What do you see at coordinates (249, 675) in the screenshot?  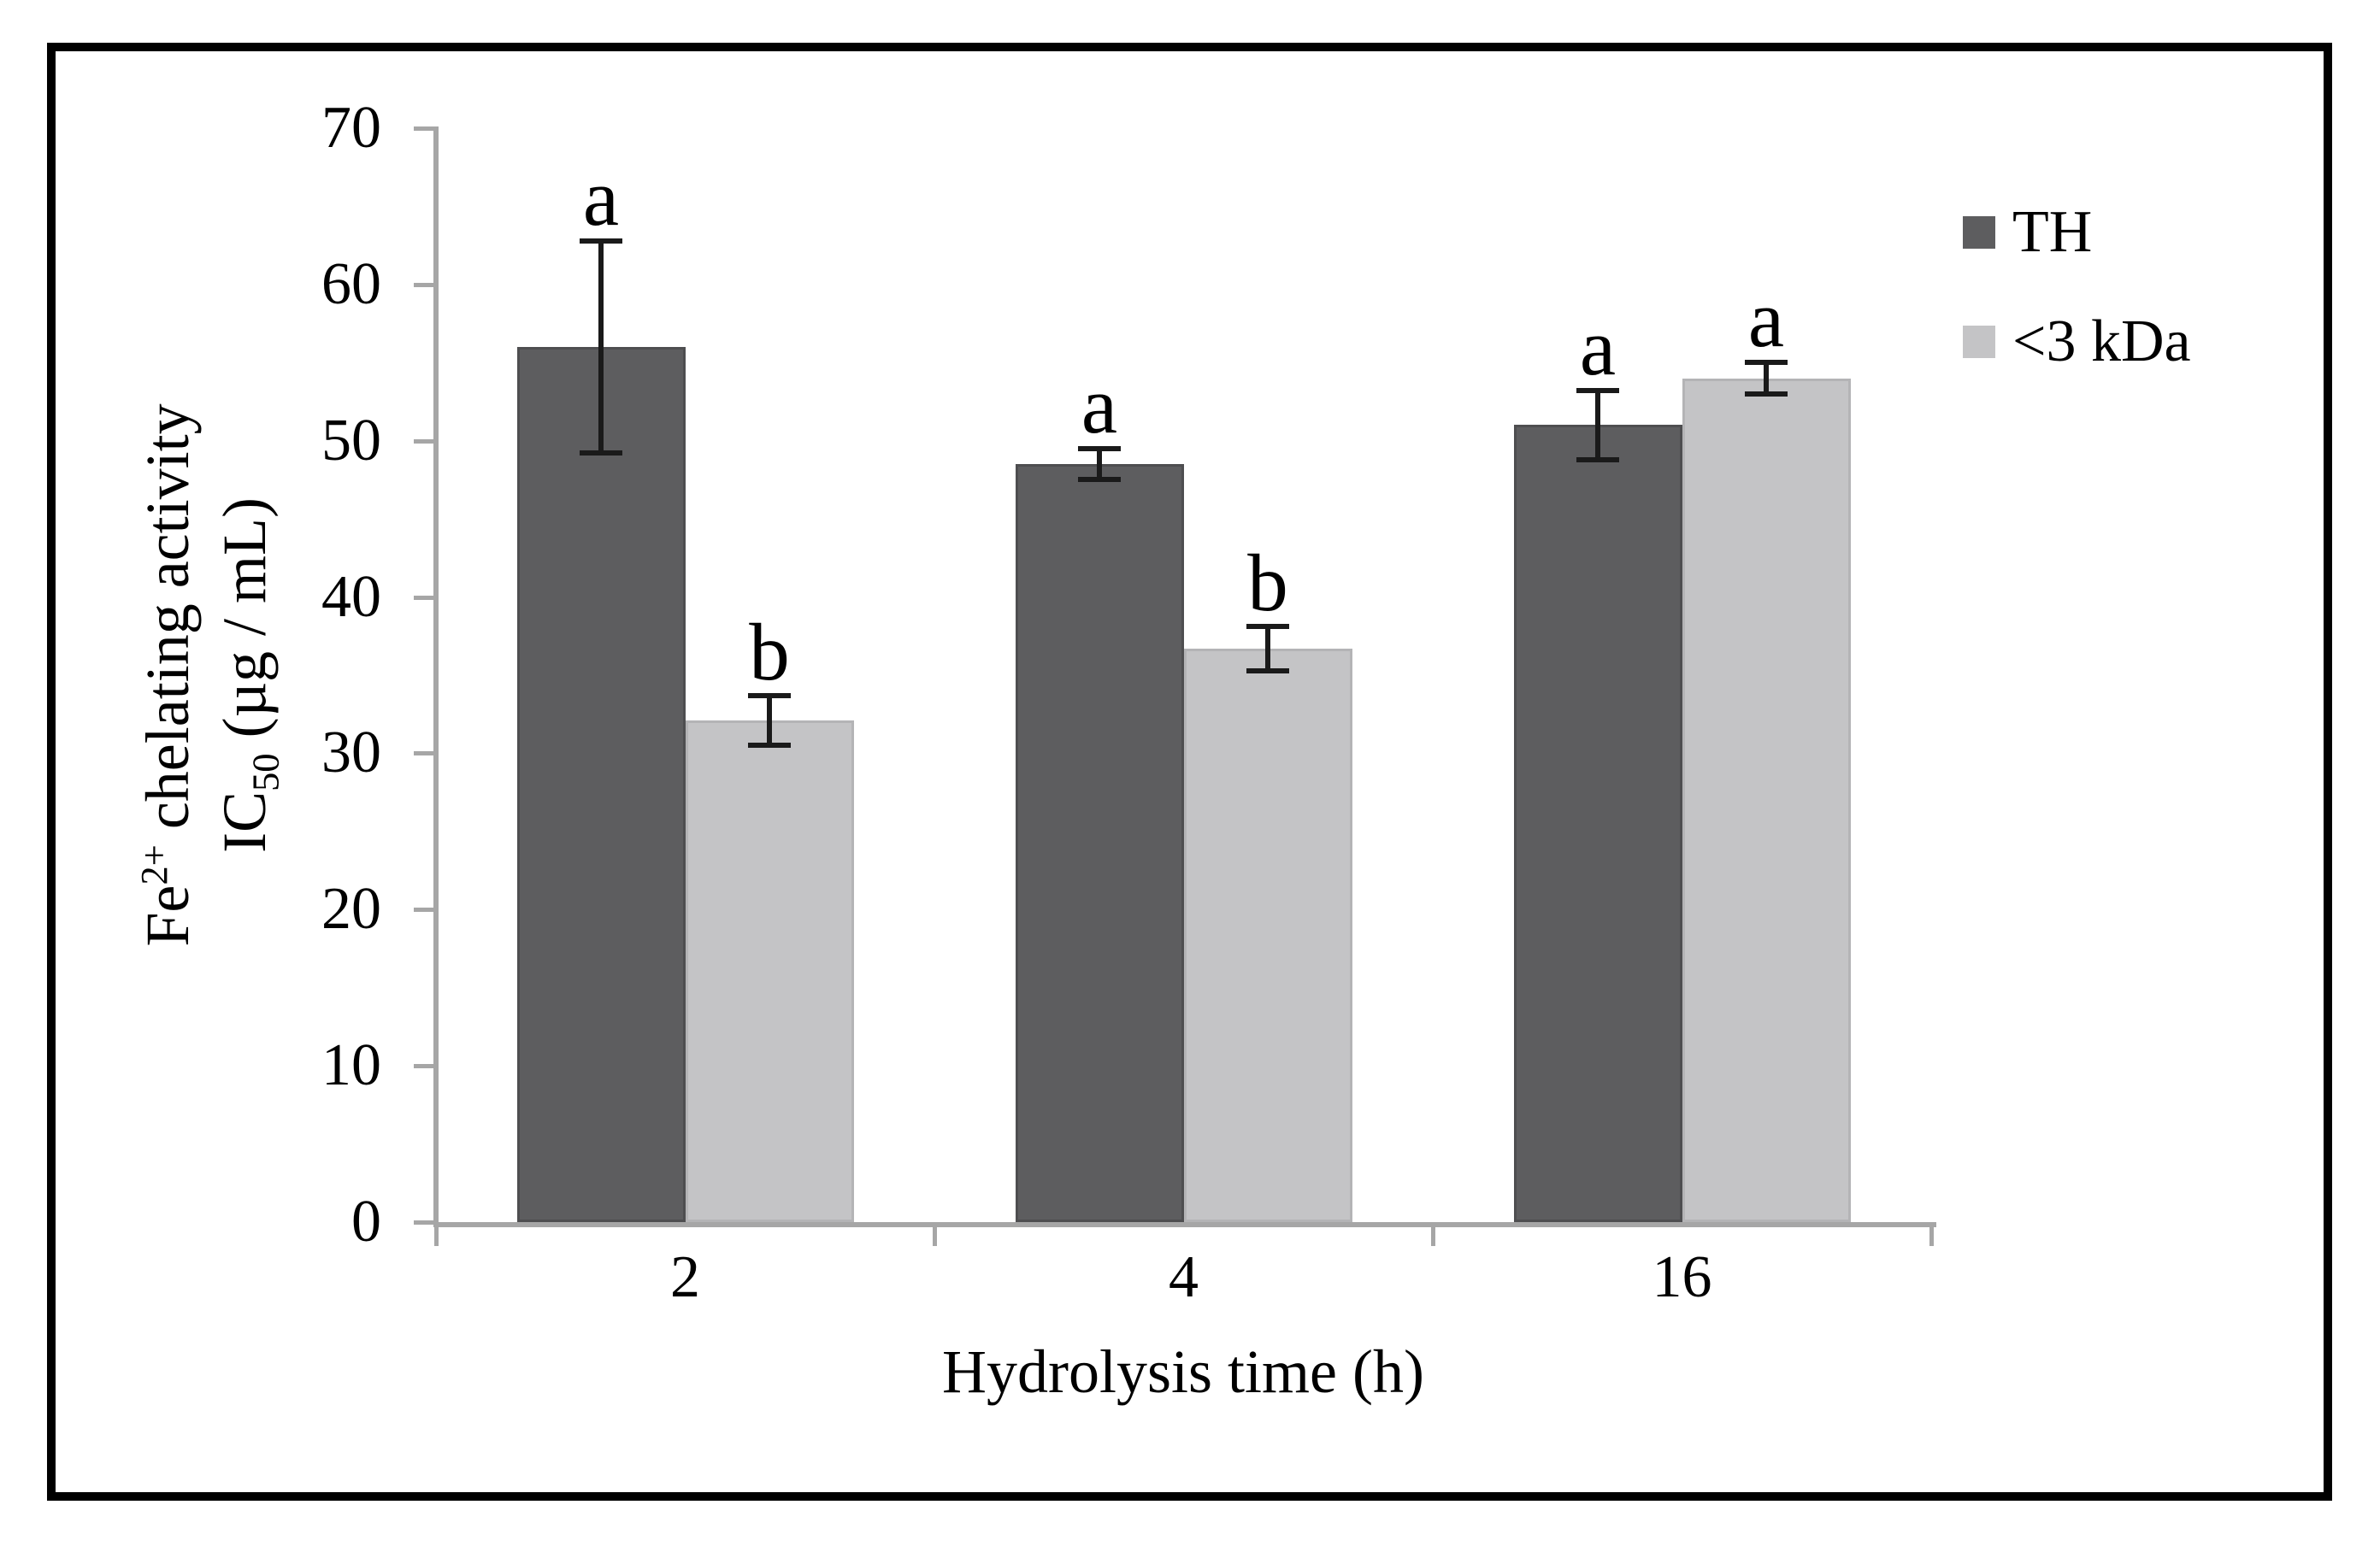 I see `y-axis-title-line2: IC50 (µg / mL)` at bounding box center [249, 675].